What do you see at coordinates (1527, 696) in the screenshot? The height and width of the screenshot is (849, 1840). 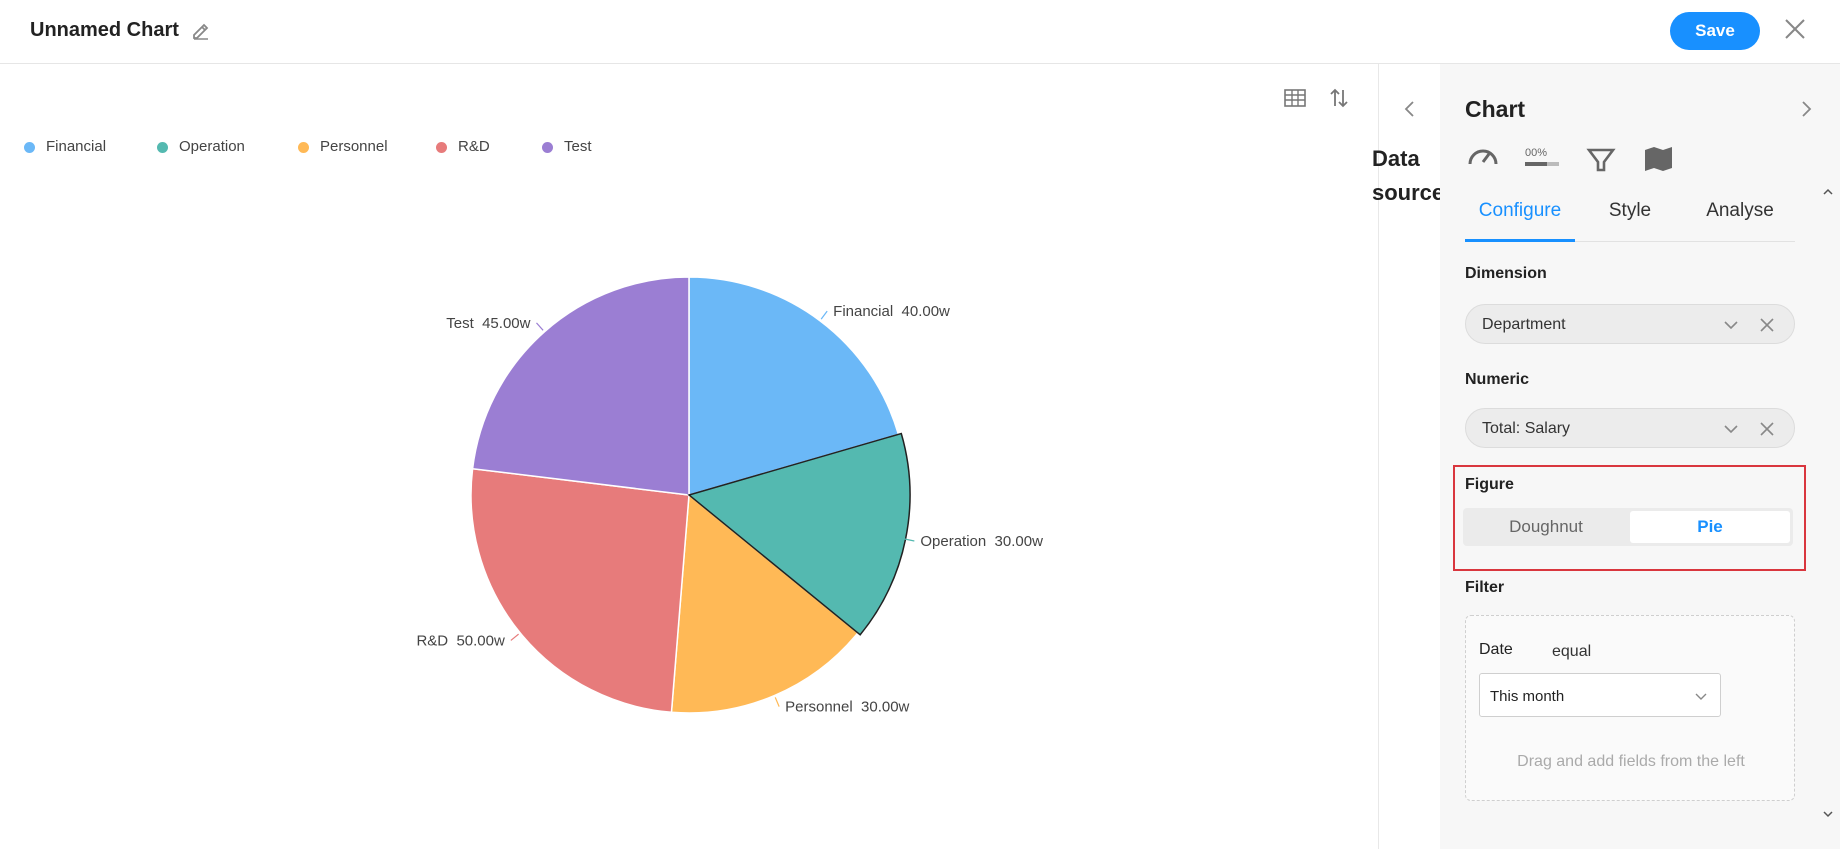 I see `filter-value: This month` at bounding box center [1527, 696].